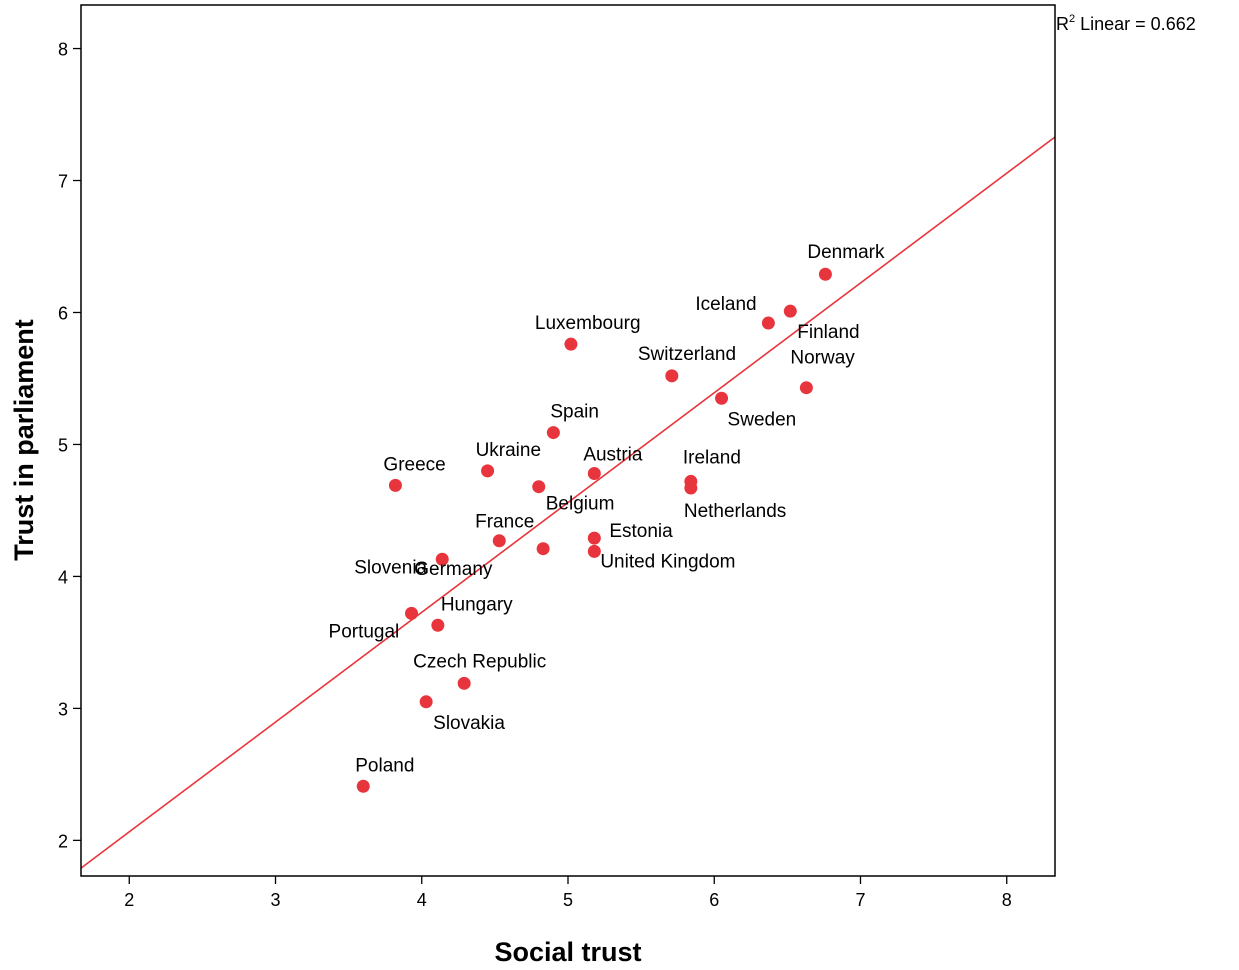 This screenshot has height=970, width=1239. Describe the element at coordinates (390, 567) in the screenshot. I see `point-label: Slovenia` at that location.